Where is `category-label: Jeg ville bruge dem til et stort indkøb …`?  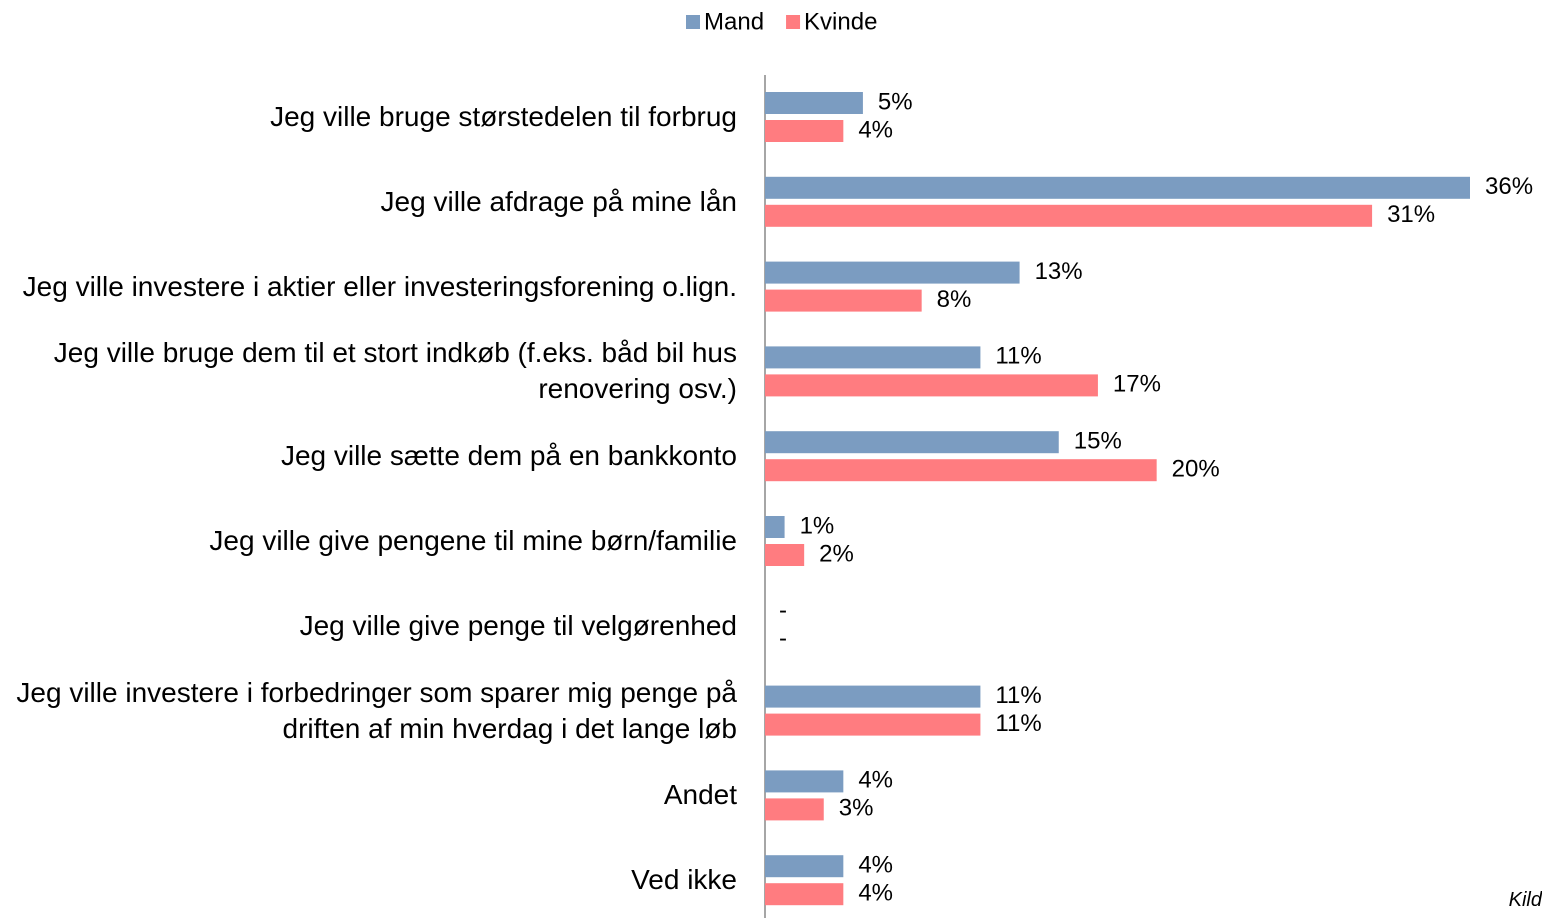 category-label: Jeg ville bruge dem til et stort indkøb … is located at coordinates (395, 371).